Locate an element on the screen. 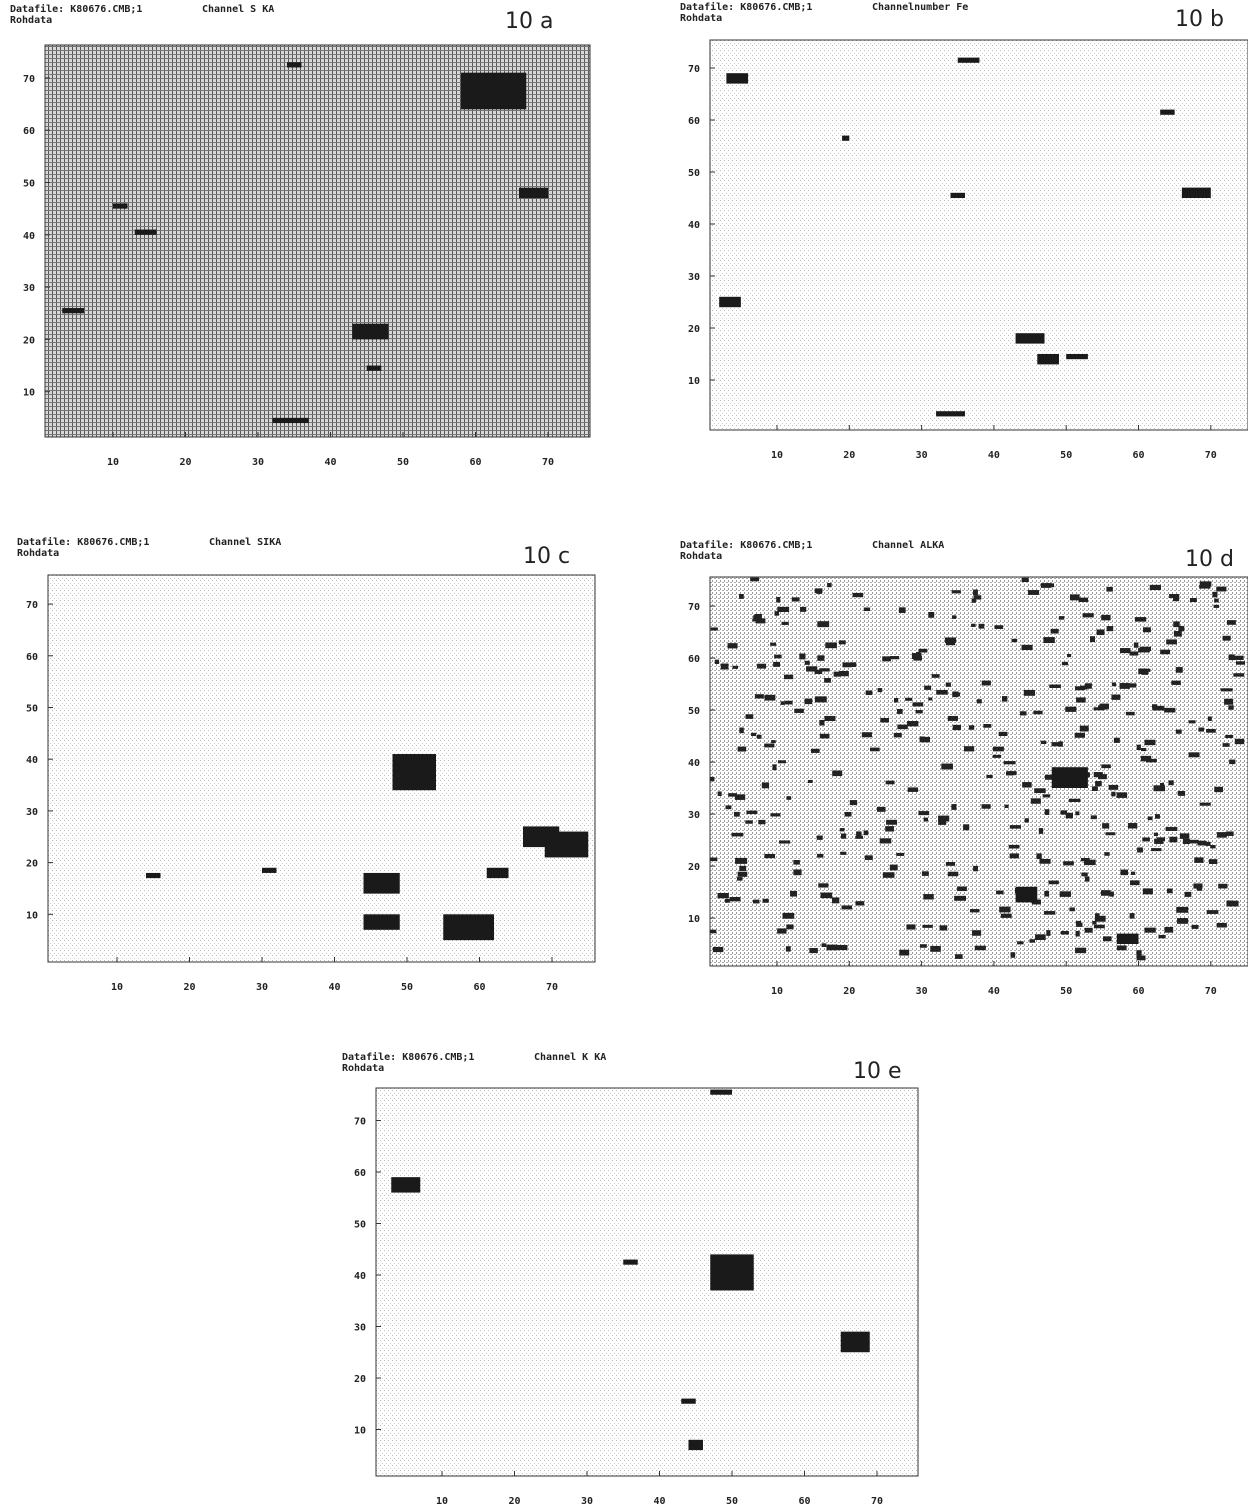 The image size is (1248, 1506). channel-label: Channel ALKA is located at coordinates (908, 545).